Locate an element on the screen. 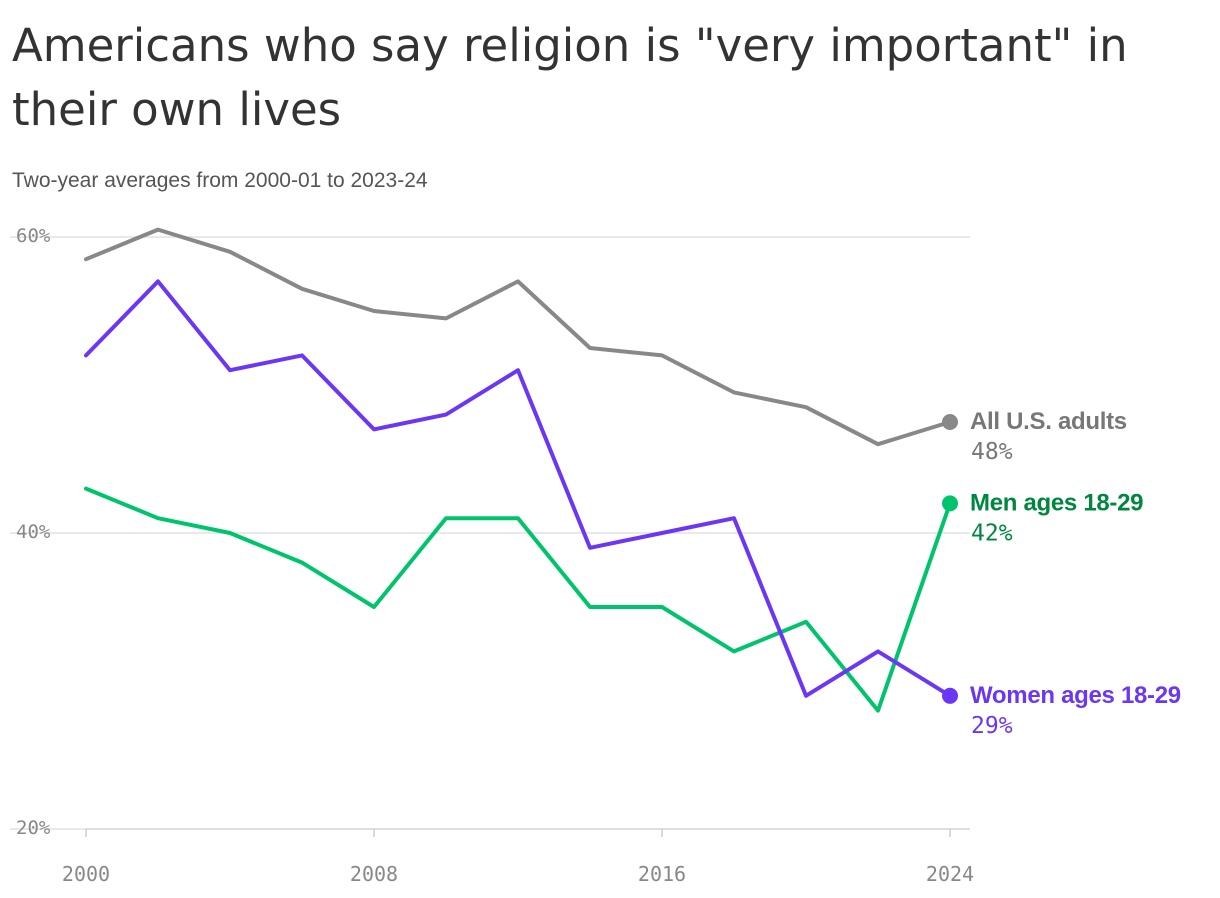 The width and height of the screenshot is (1220, 898). x-tick-label: 2000 is located at coordinates (86, 874).